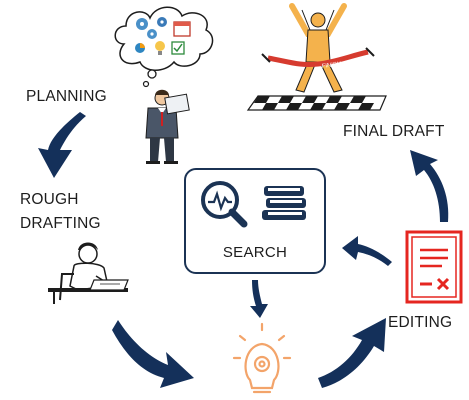 Image resolution: width=469 pixels, height=400 pixels. Describe the element at coordinates (60, 223) in the screenshot. I see `rough-drafting-line2: DRAFTING` at that location.